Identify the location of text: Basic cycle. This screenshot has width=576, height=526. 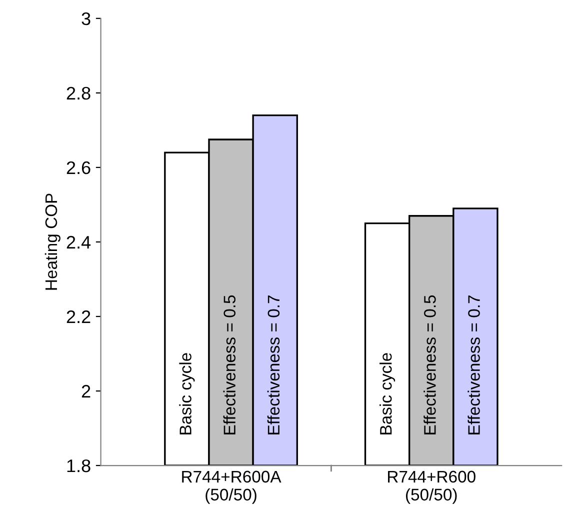
(187, 393).